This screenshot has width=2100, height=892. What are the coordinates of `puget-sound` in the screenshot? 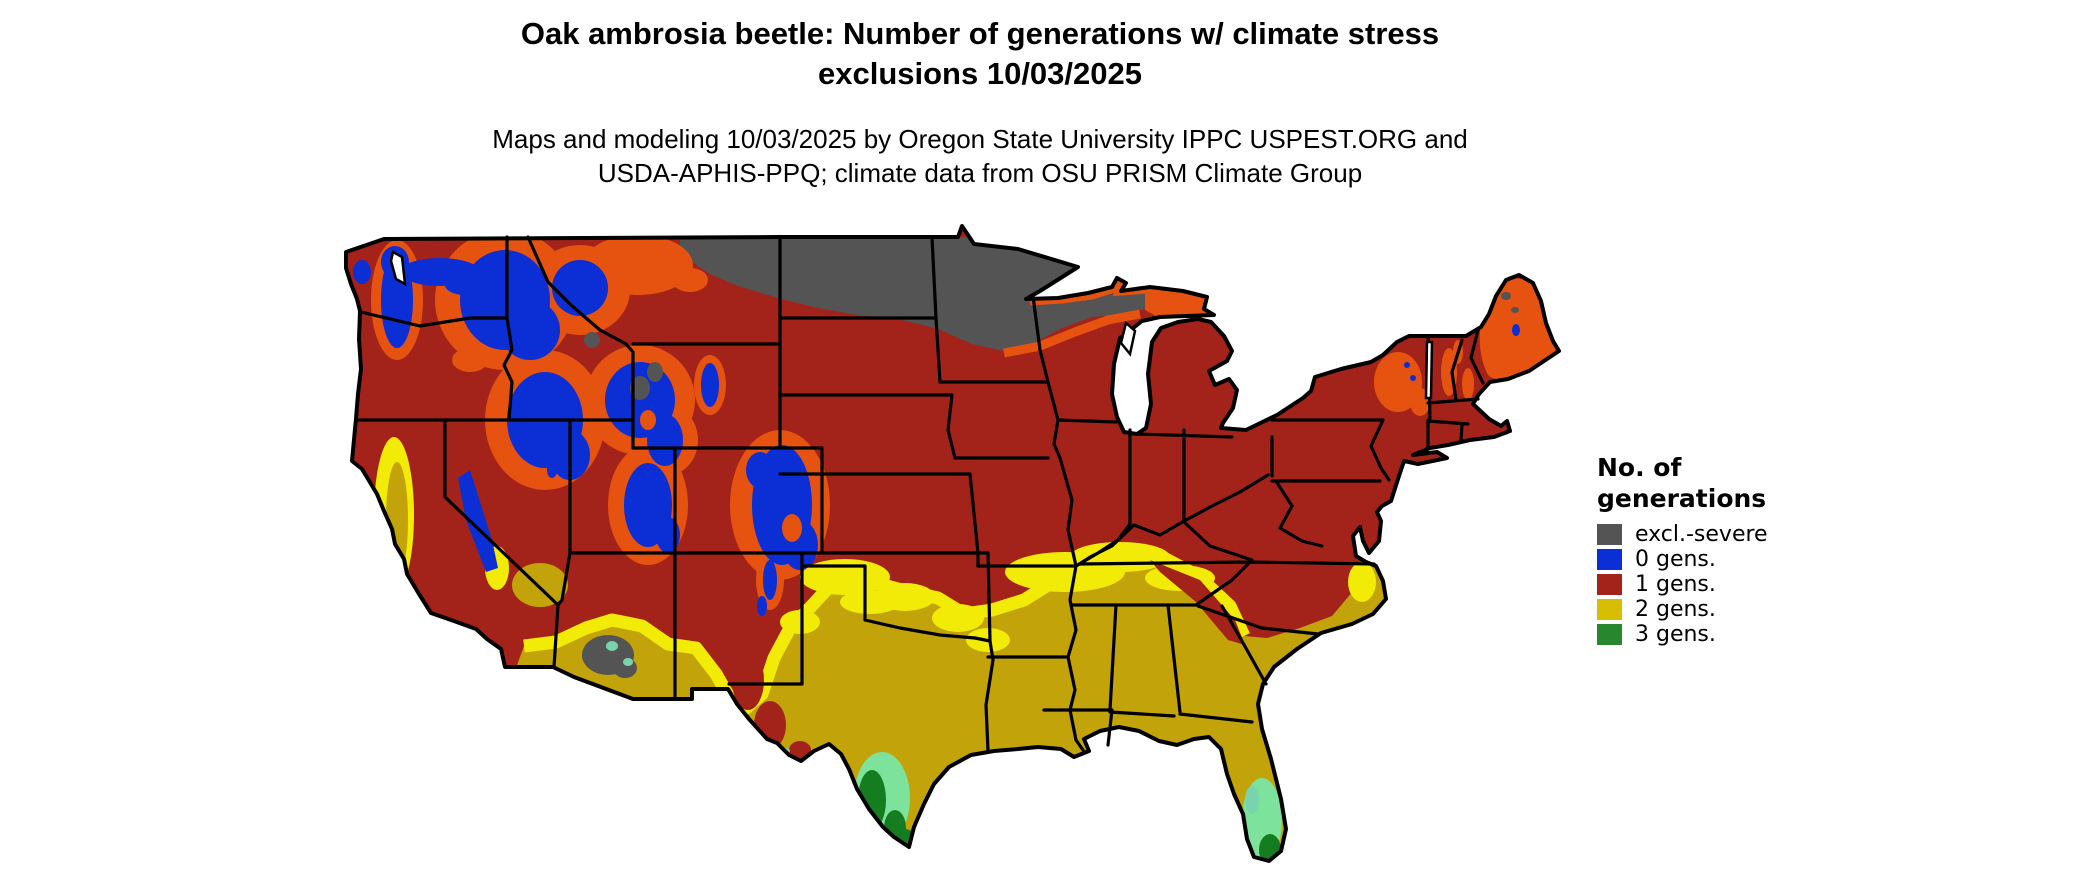 It's located at (398, 268).